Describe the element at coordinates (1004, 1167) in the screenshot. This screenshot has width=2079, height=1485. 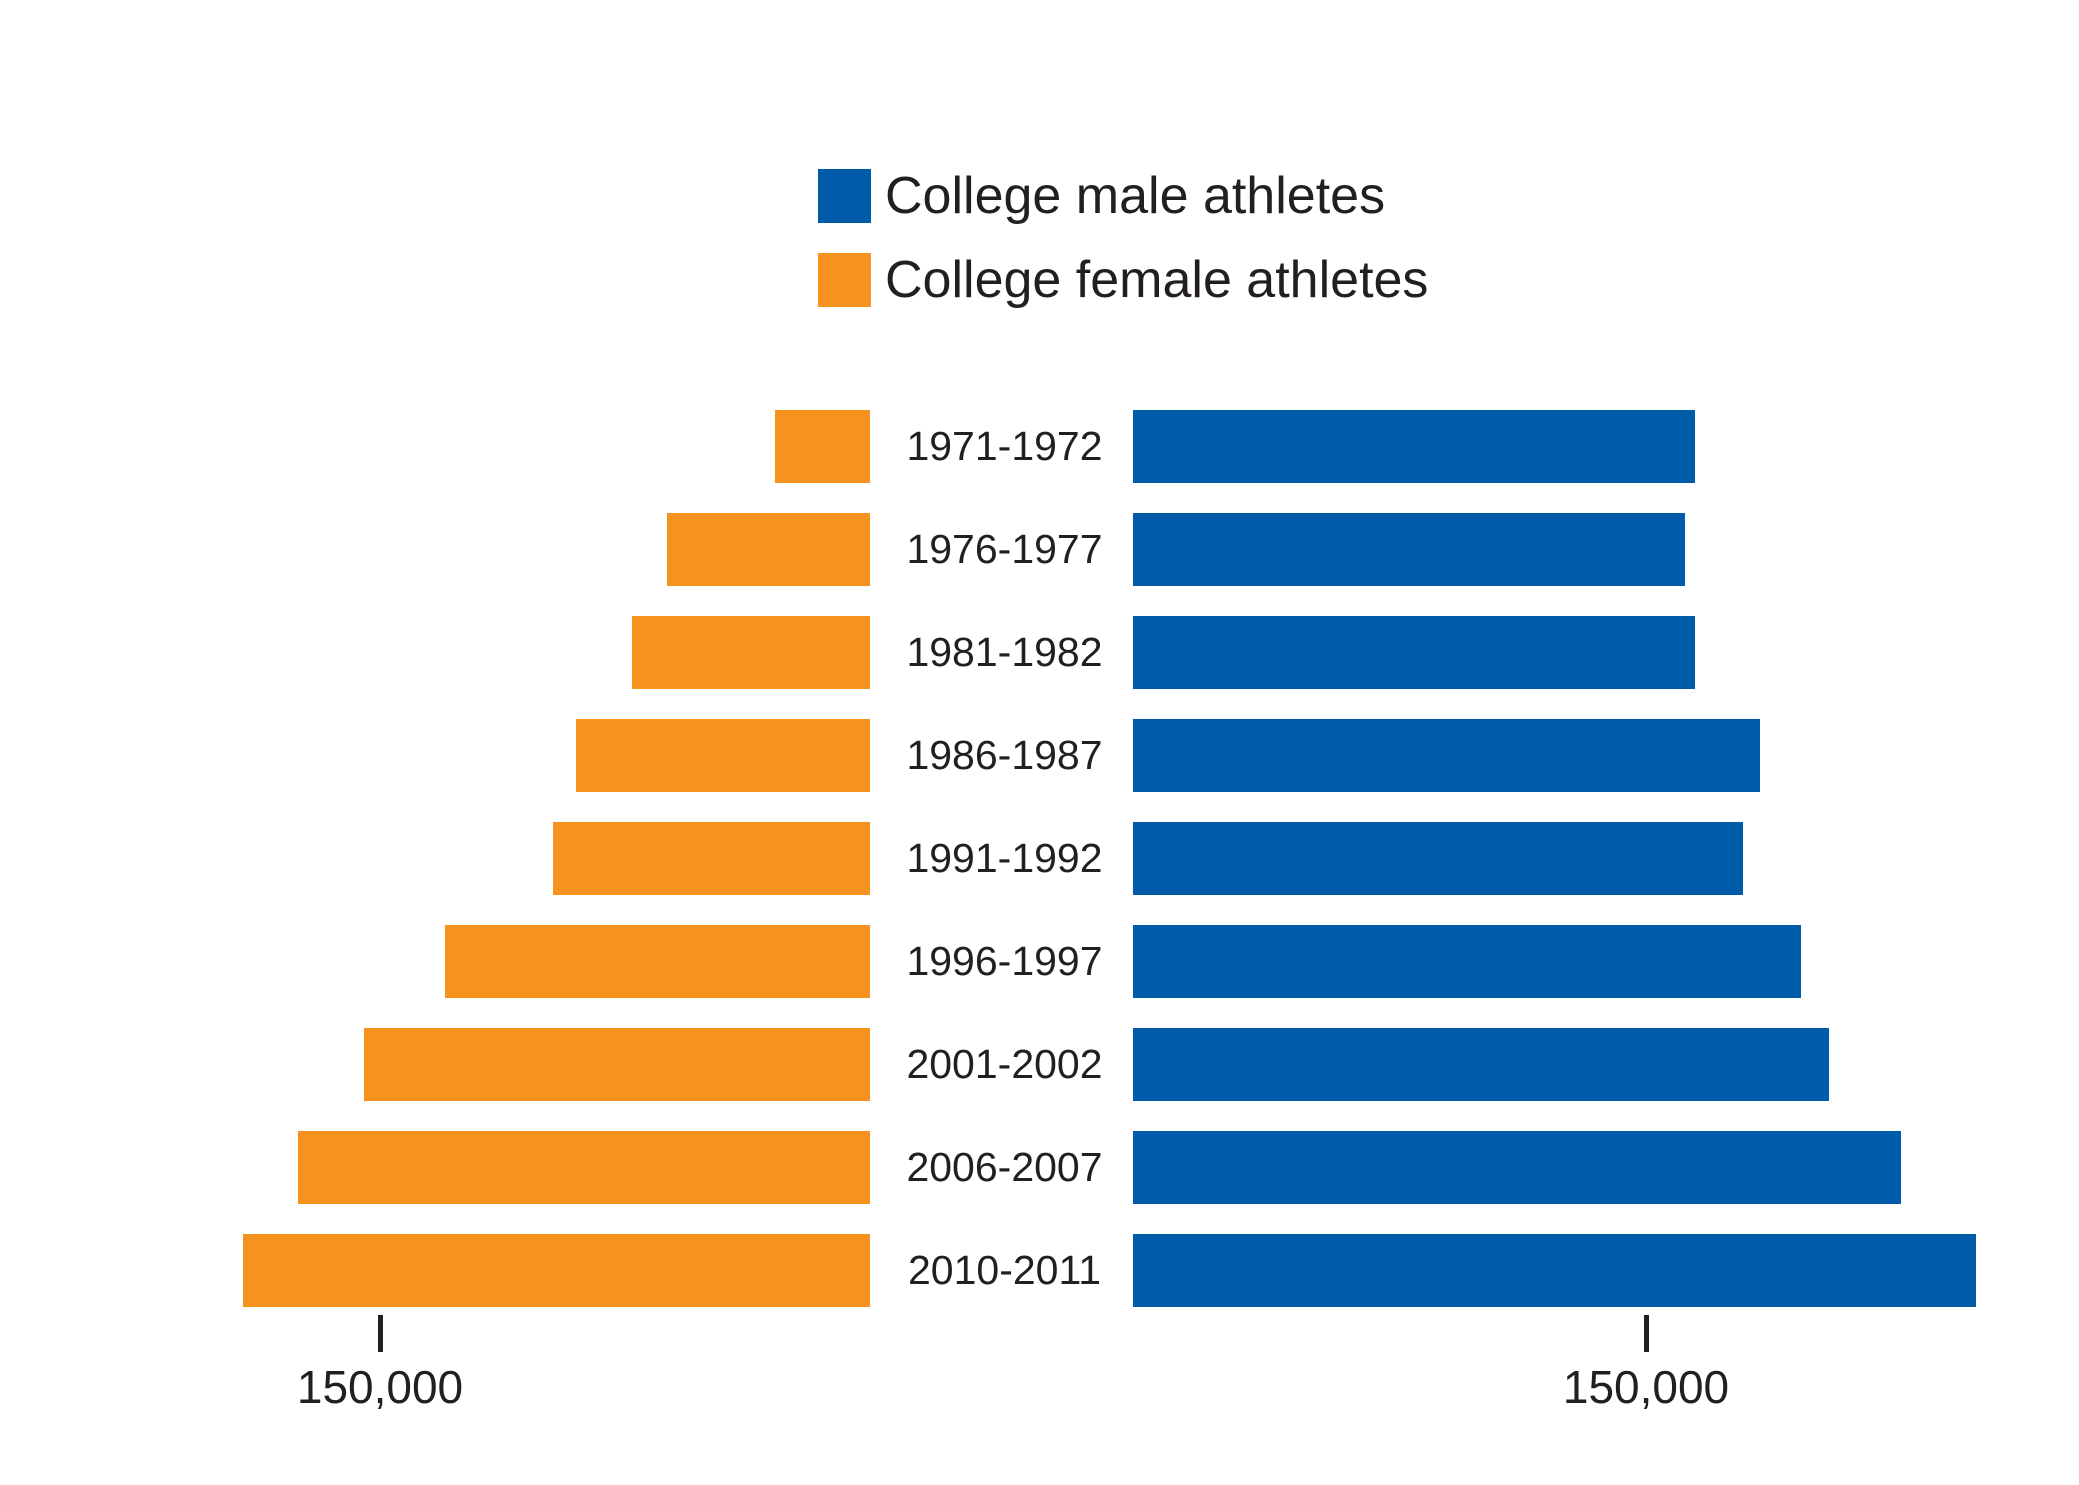
I see `row-label-2006-2007: 2006-2007` at that location.